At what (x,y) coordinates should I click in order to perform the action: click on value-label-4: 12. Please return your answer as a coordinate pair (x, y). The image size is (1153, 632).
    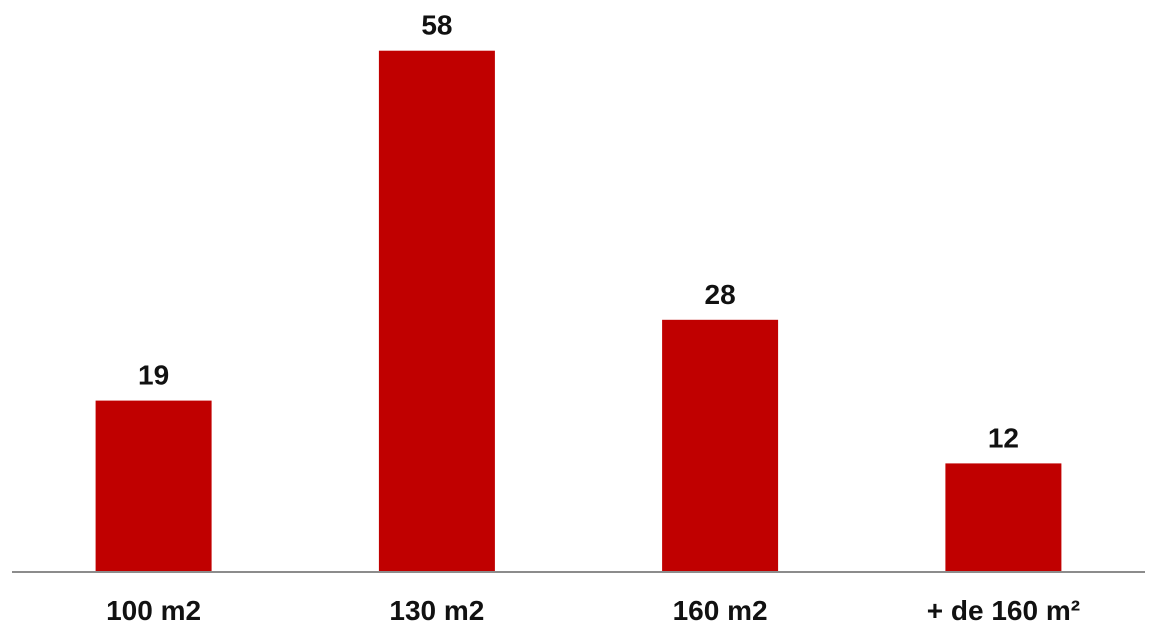
    Looking at the image, I should click on (1003, 437).